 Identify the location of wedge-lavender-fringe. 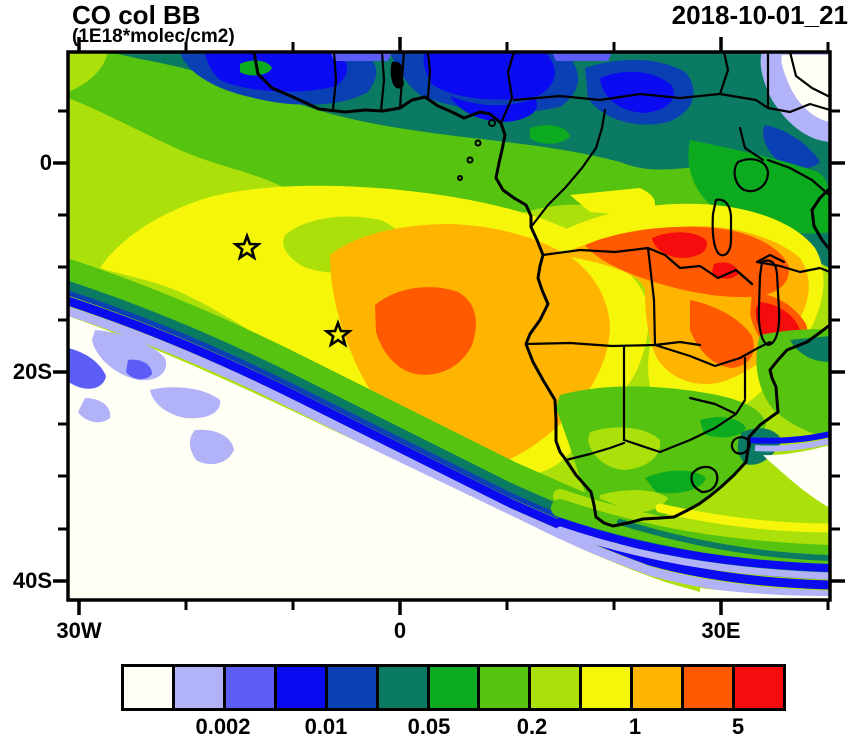
(792, 445).